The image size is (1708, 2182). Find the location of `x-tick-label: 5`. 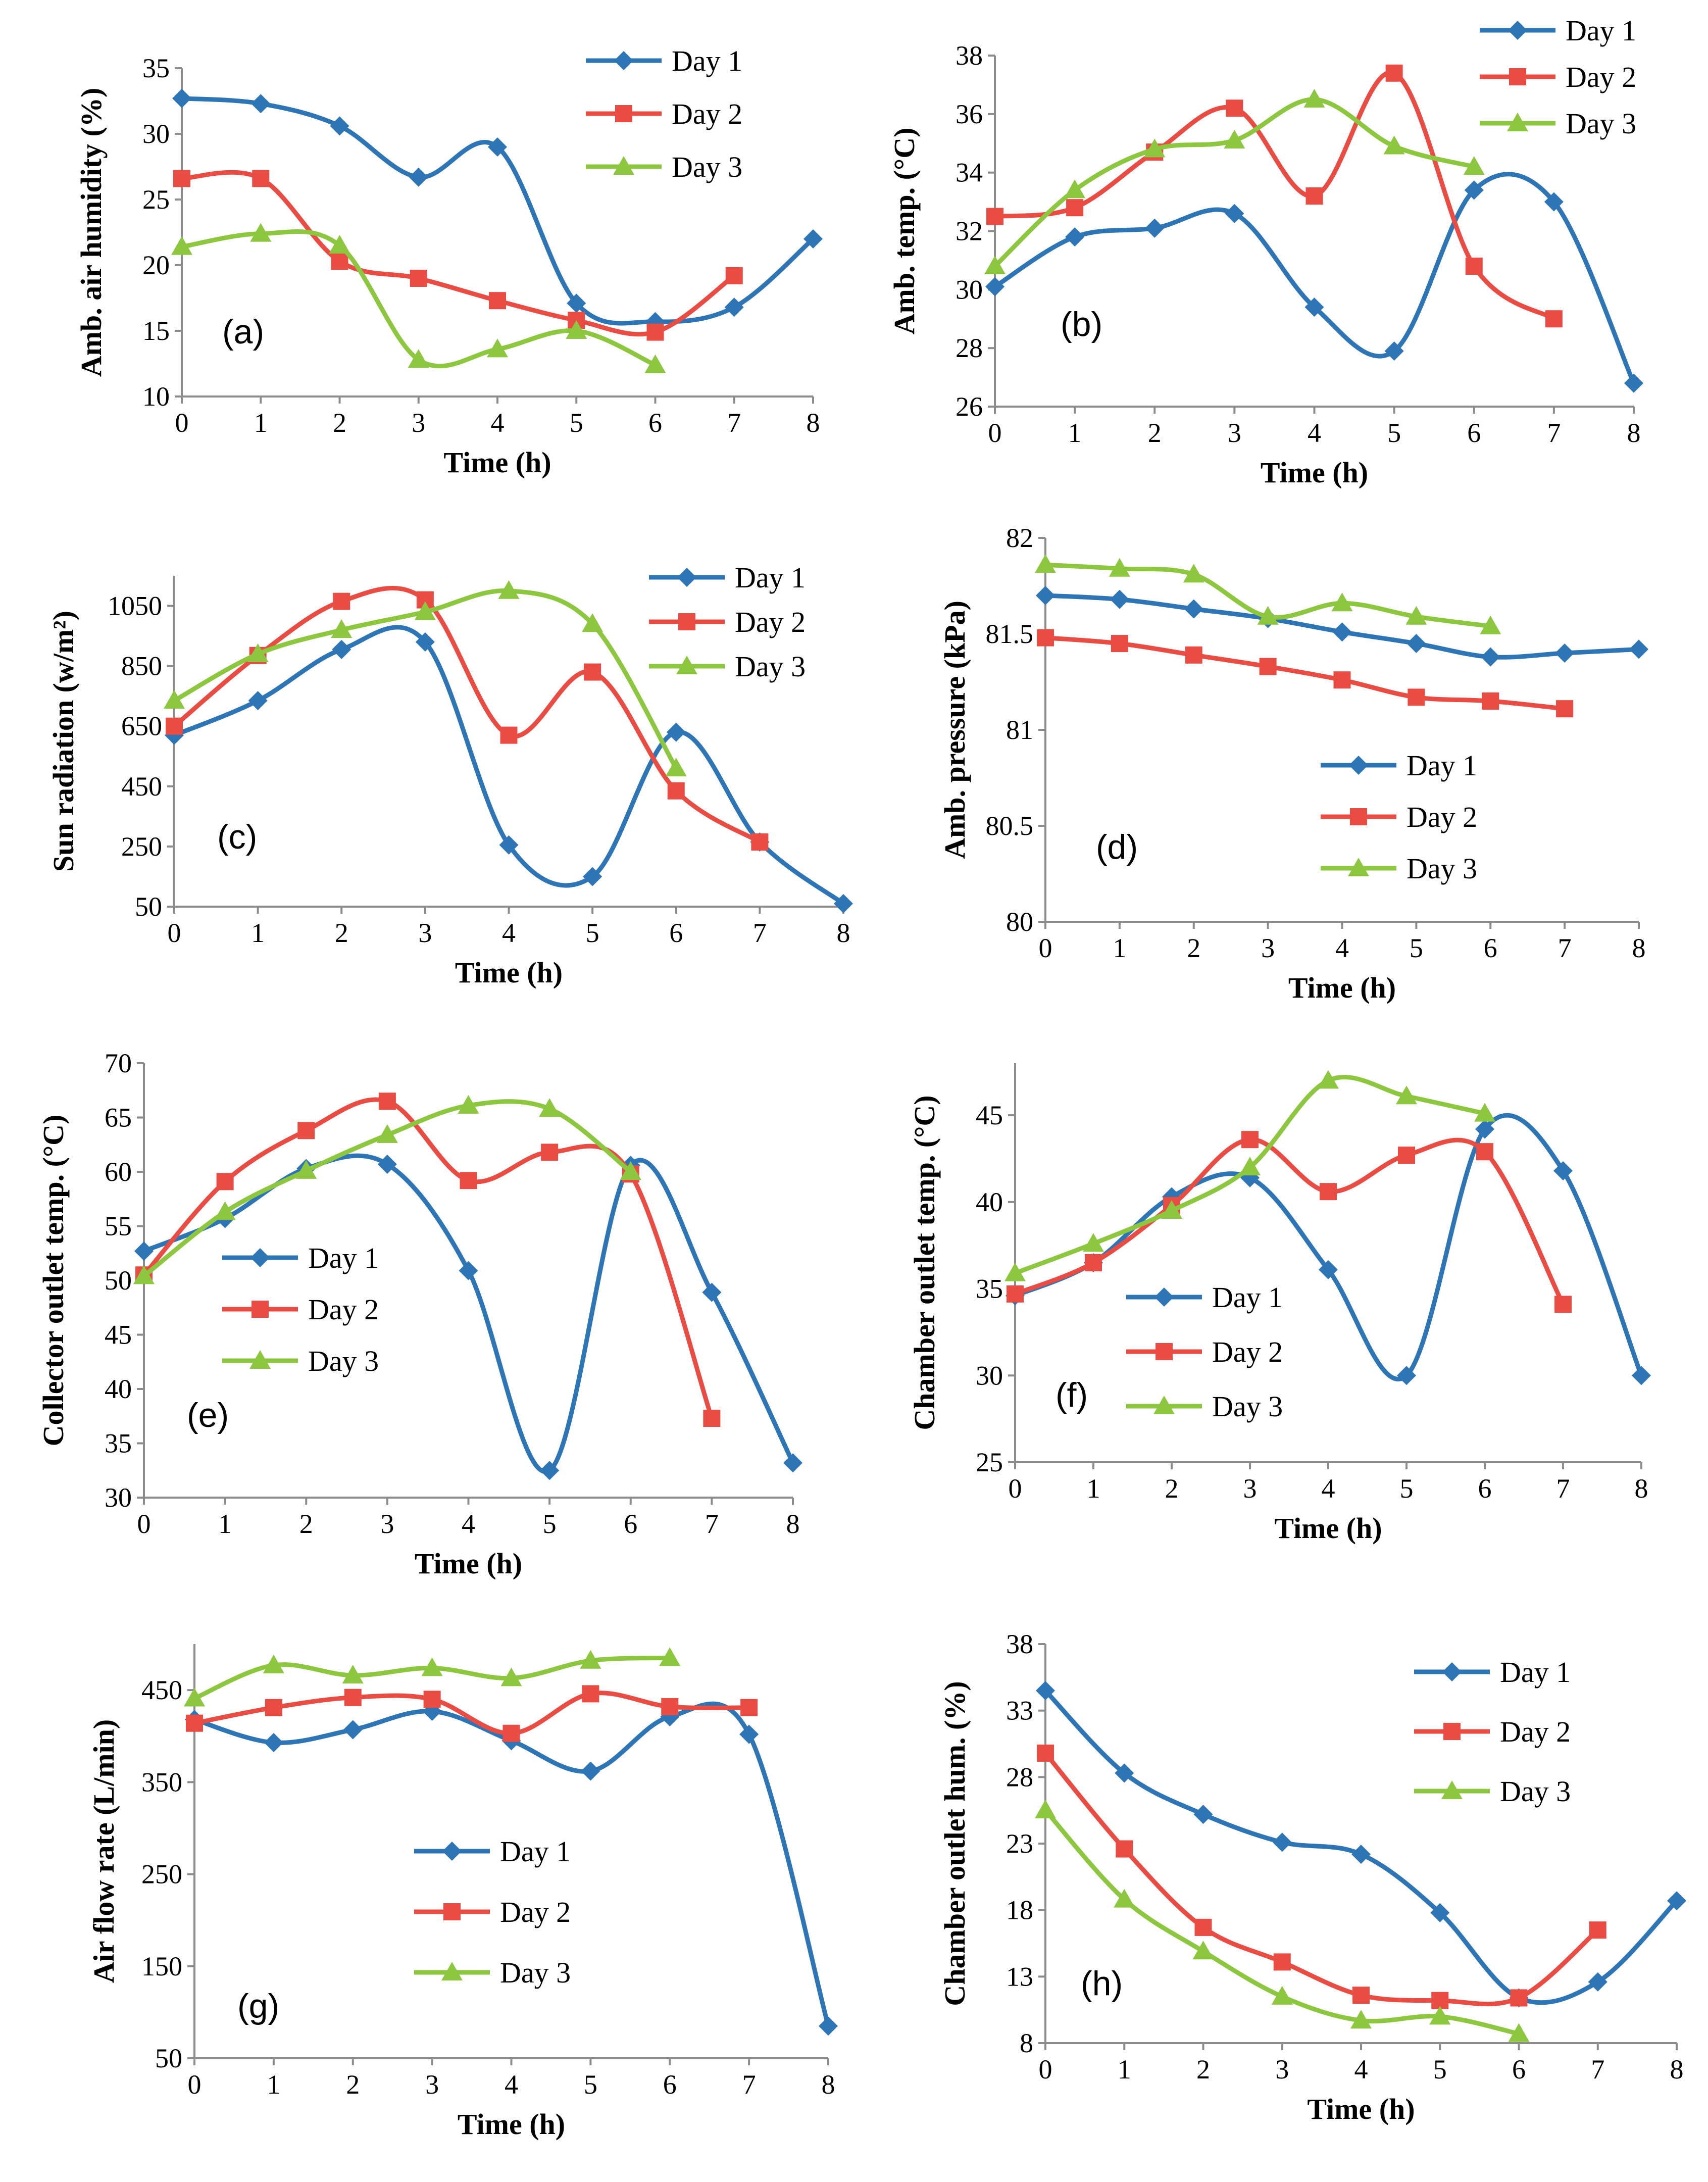

x-tick-label: 5 is located at coordinates (1417, 948).